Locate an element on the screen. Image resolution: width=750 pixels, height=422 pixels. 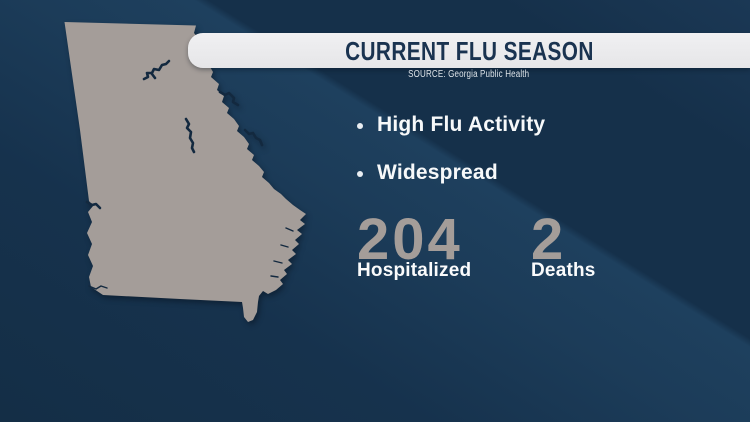
lake-lanier-icon is located at coordinates (156, 70).